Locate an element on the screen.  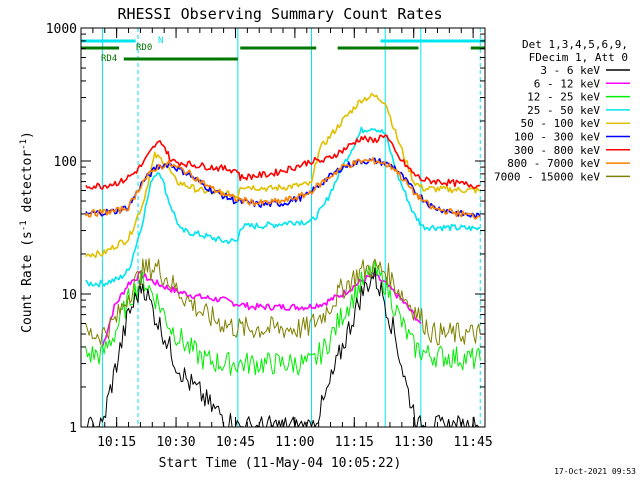
y-tick-label: 10 is located at coordinates (69, 295).